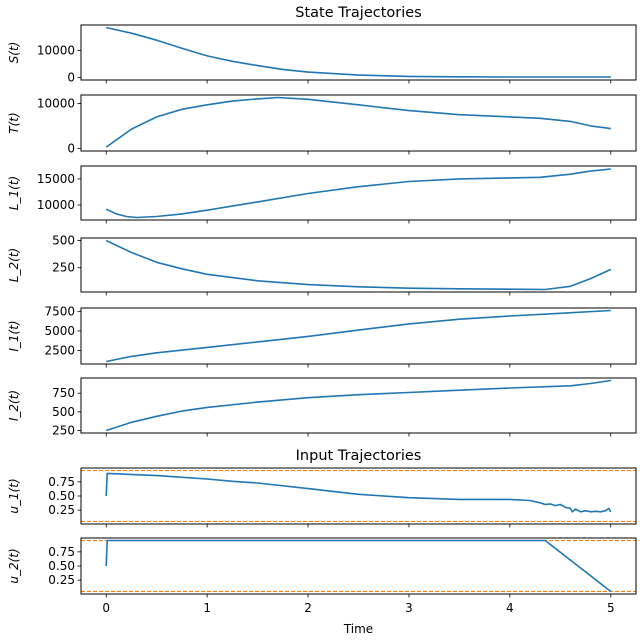  I want to click on y-axis-label: S(t), so click(14, 53).